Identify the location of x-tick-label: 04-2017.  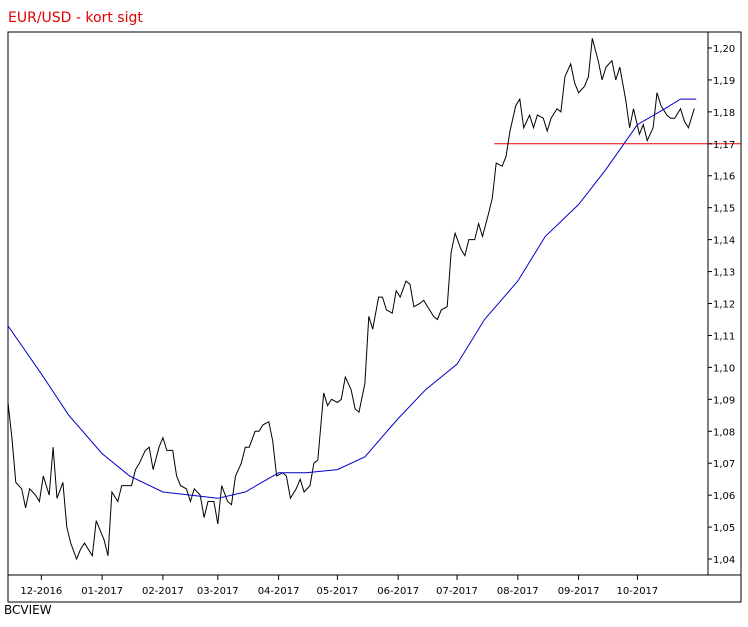
(279, 591).